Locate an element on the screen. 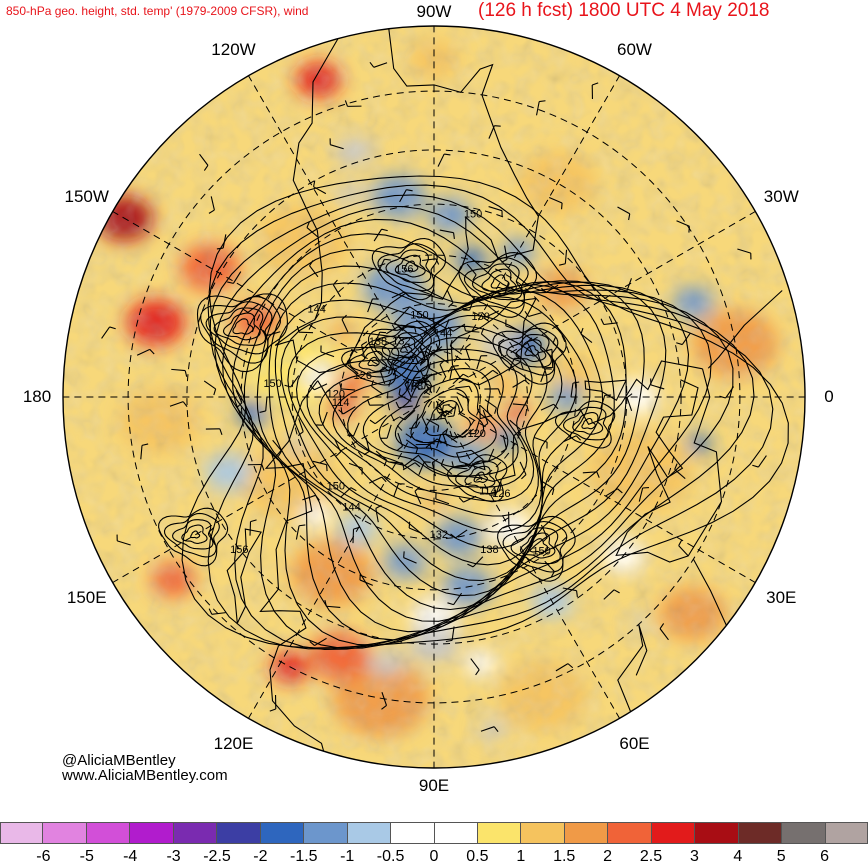  colorbar-tick-label: -5 is located at coordinates (87, 857).